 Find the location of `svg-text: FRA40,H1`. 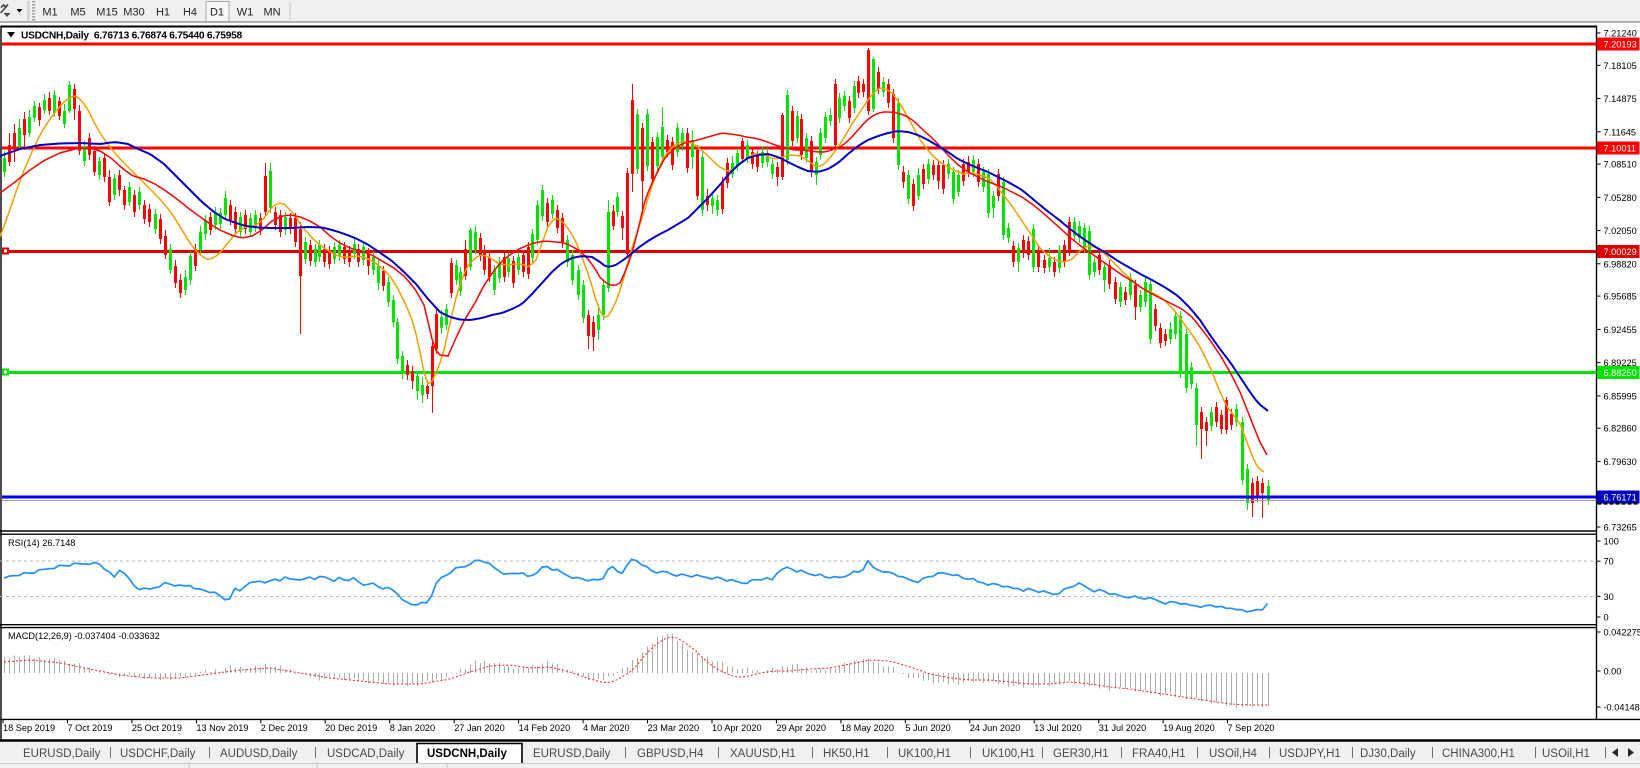

svg-text: FRA40,H1 is located at coordinates (1159, 754).